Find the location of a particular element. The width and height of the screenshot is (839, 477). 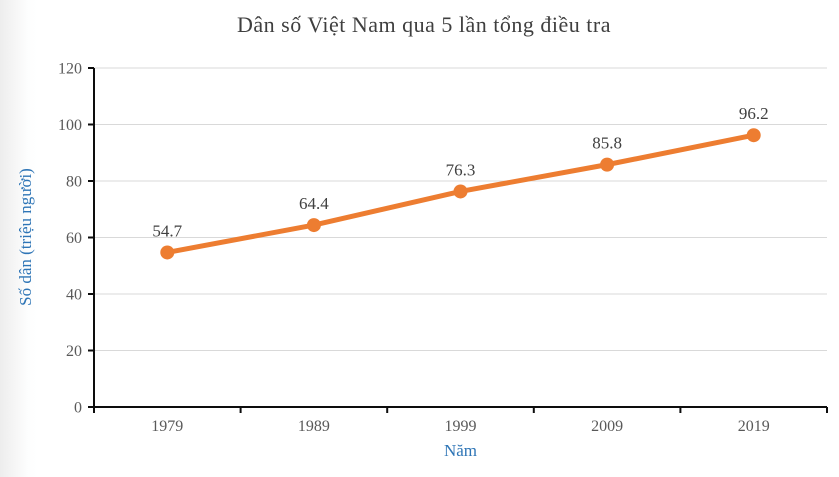

y-axis-title: Số dân (triệu người) is located at coordinates (25, 237).